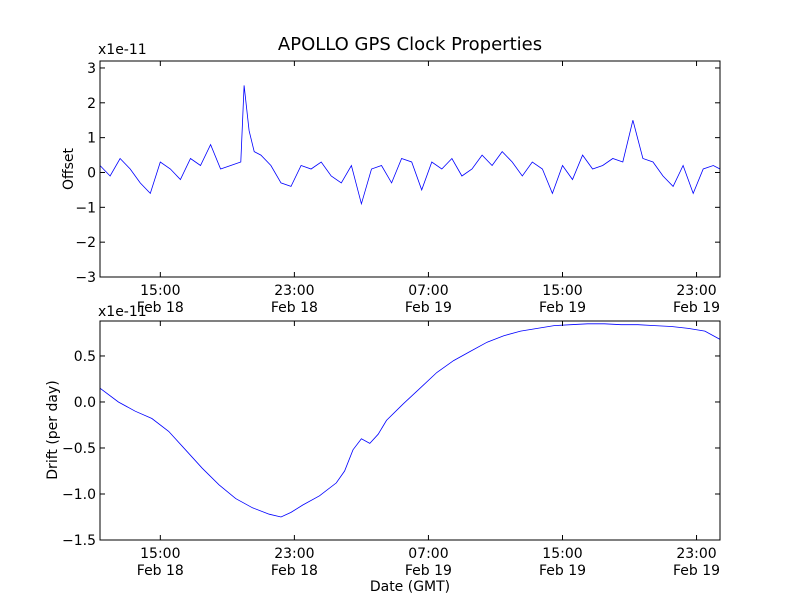 The height and width of the screenshot is (600, 800). I want to click on drift-scale-label: x1e-11, so click(122, 312).